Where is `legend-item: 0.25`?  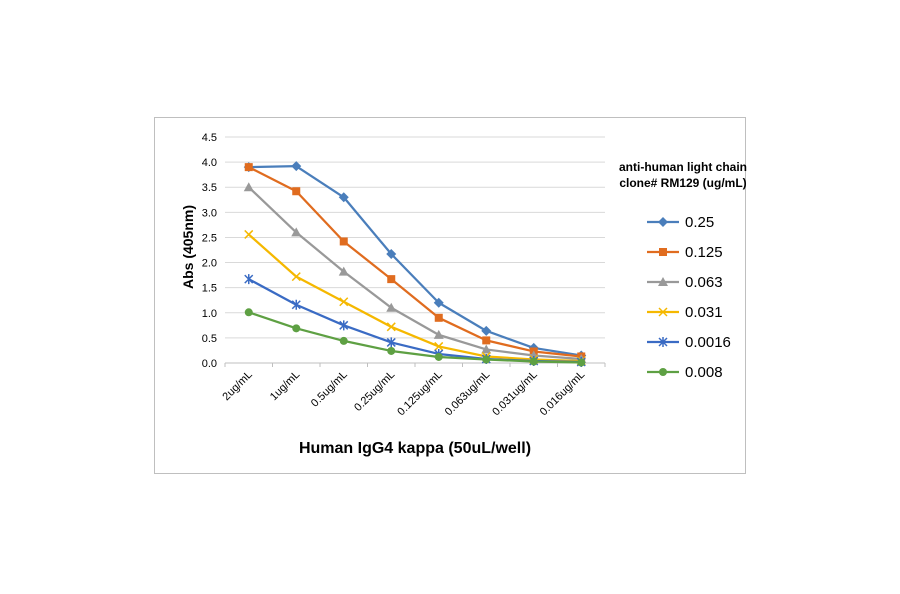 legend-item: 0.25 is located at coordinates (680, 222).